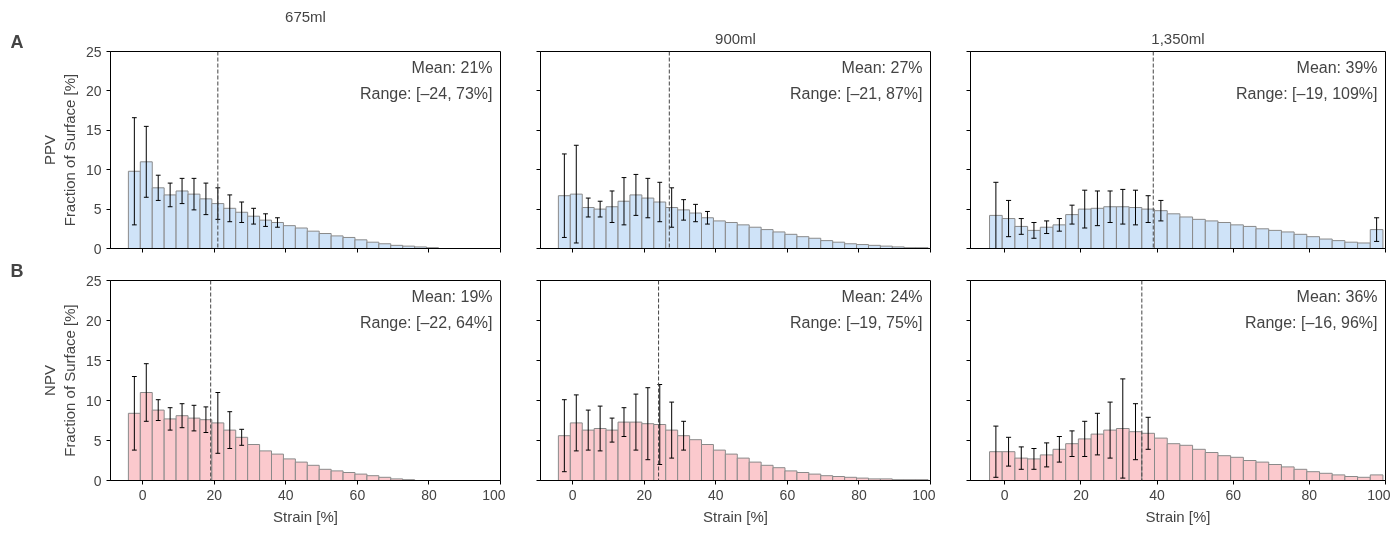 The width and height of the screenshot is (1390, 542). I want to click on annotation: Range: [–24, 73%], so click(426, 93).